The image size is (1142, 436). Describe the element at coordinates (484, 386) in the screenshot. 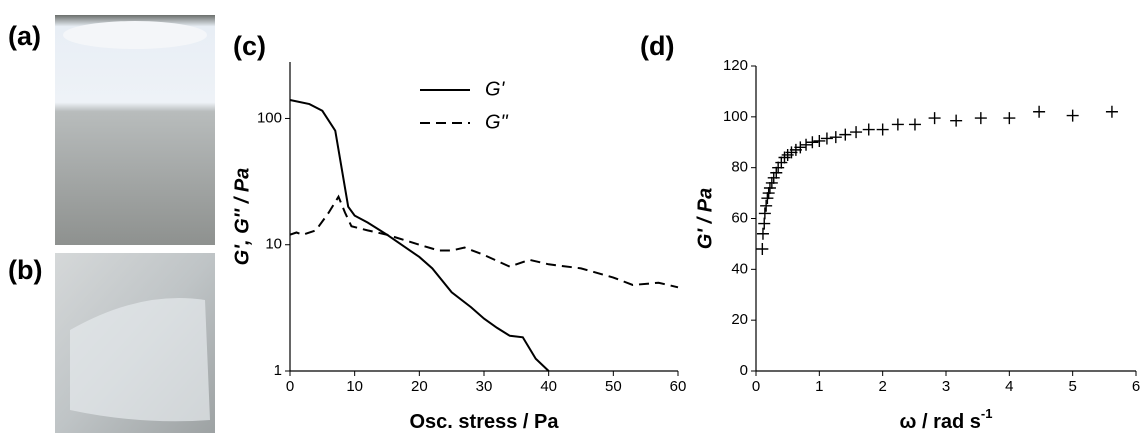

I see `x-tick-label: 30` at that location.